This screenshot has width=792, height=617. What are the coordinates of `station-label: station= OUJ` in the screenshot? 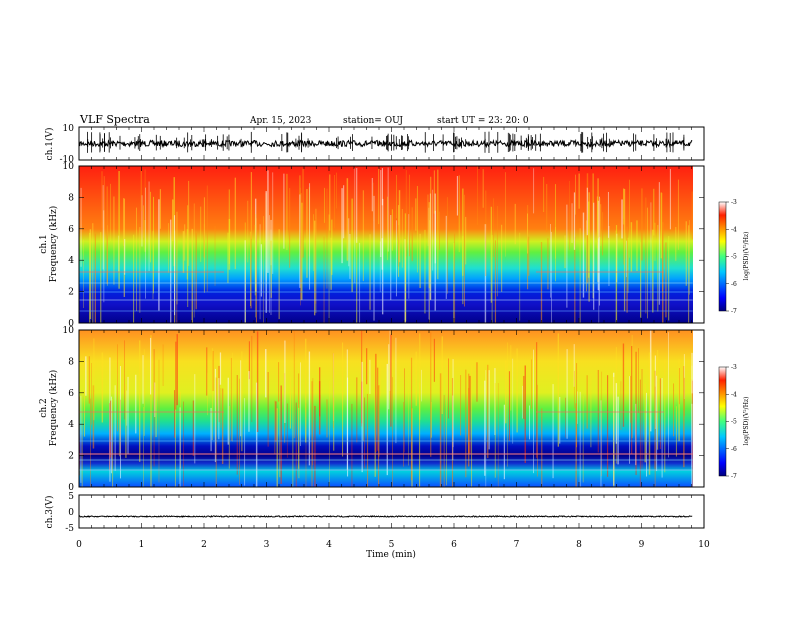 It's located at (373, 121).